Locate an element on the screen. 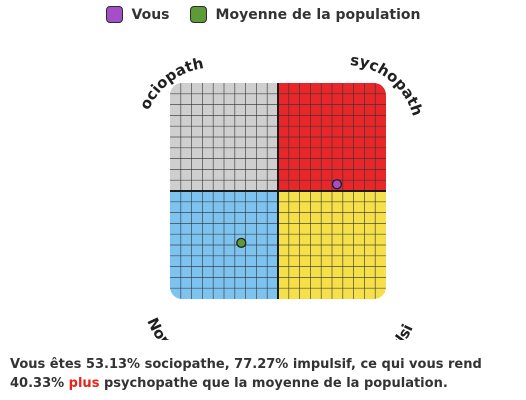 This screenshot has height=400, width=526. chart-legend: Vous Moyenne de la population is located at coordinates (263, 14).